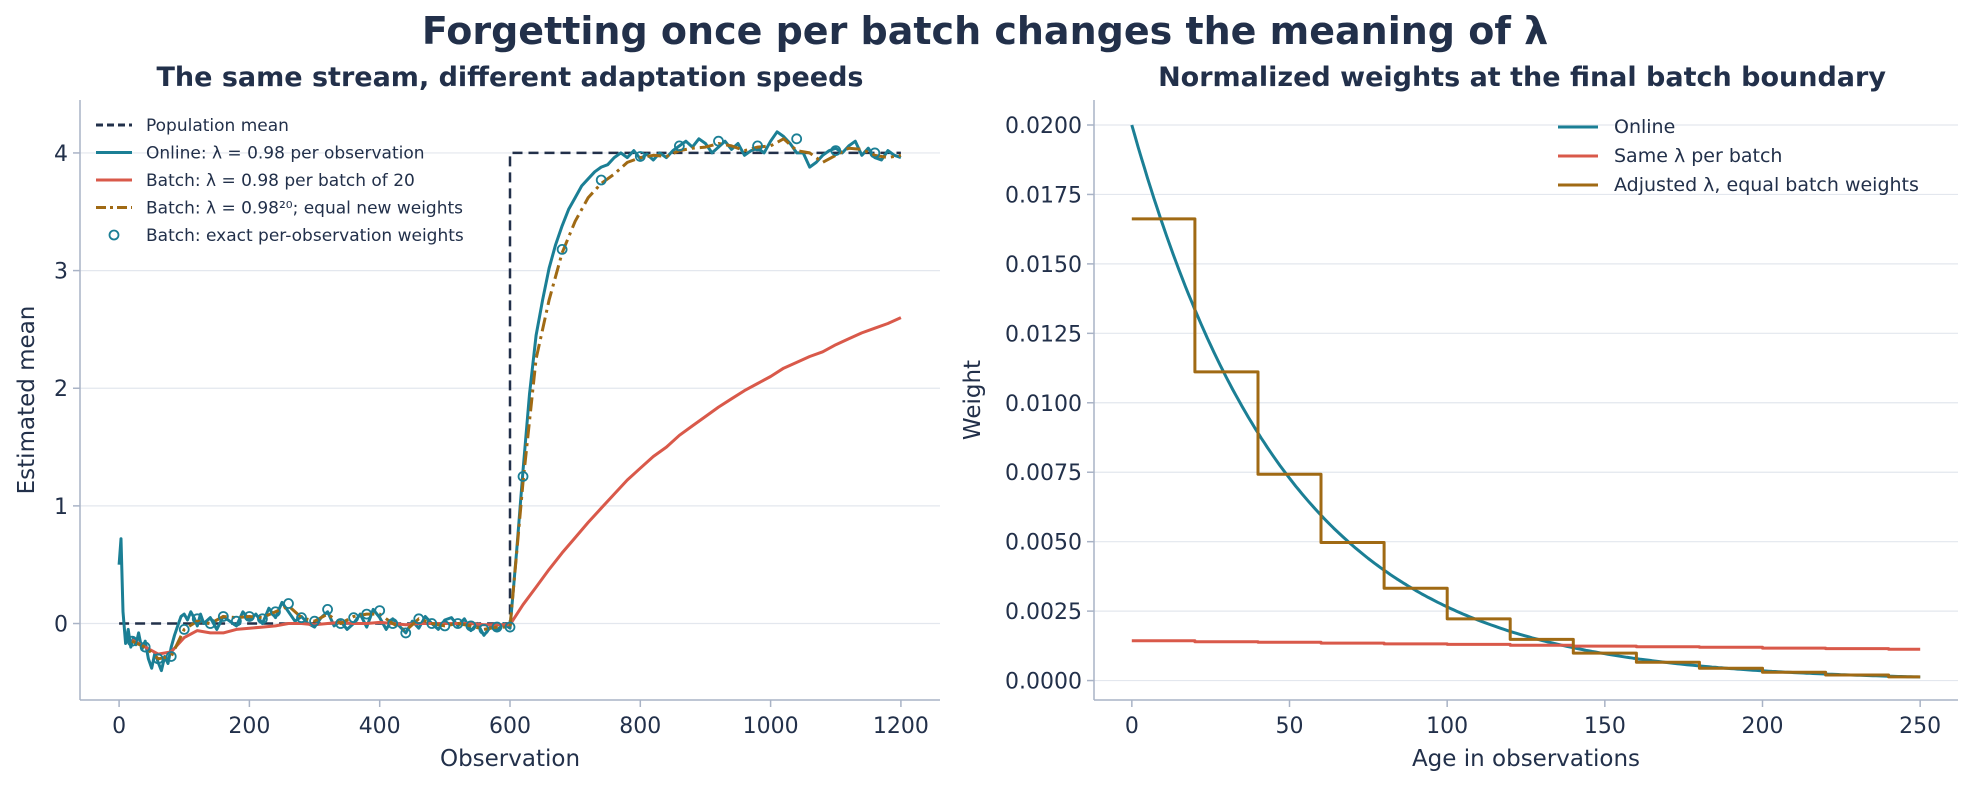 The width and height of the screenshot is (1970, 786). What do you see at coordinates (1043, 612) in the screenshot?
I see `right-ytick-label: 0.0025` at bounding box center [1043, 612].